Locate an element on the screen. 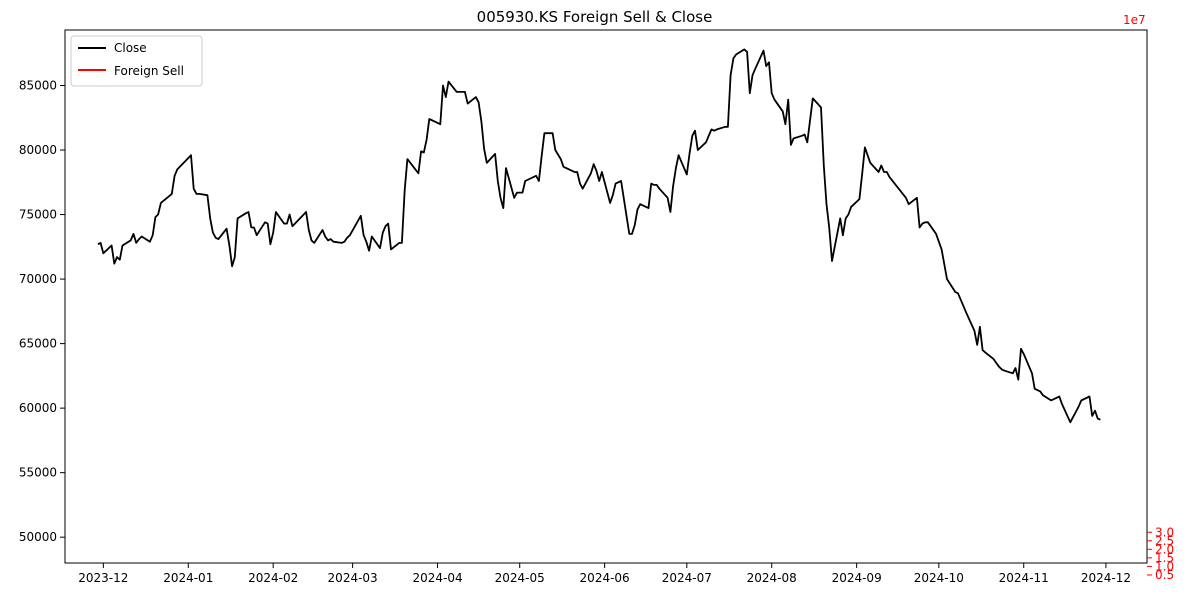 This screenshot has width=1189, height=595. legend-label-foreign-sell: Foreign Sell is located at coordinates (149, 71).